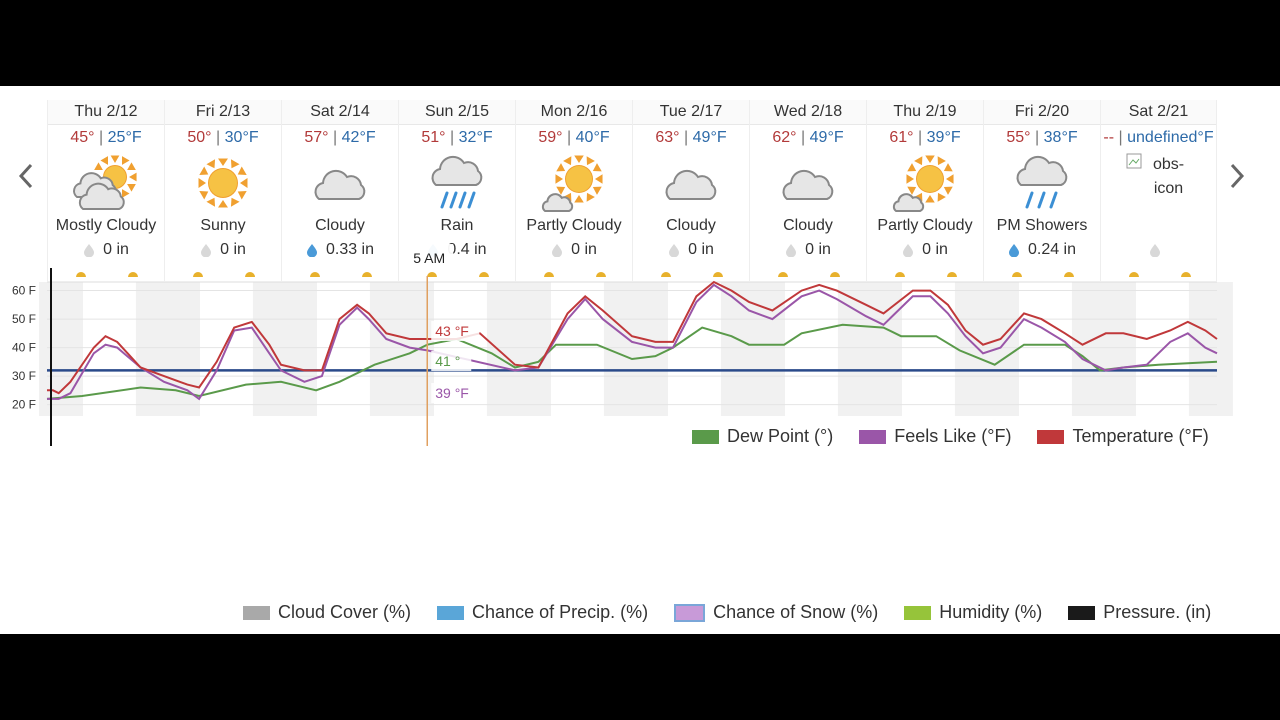 The image size is (1280, 720). I want to click on day-column: Tue 2/17 63° | 49°F Cloudy 0 in, so click(690, 190).